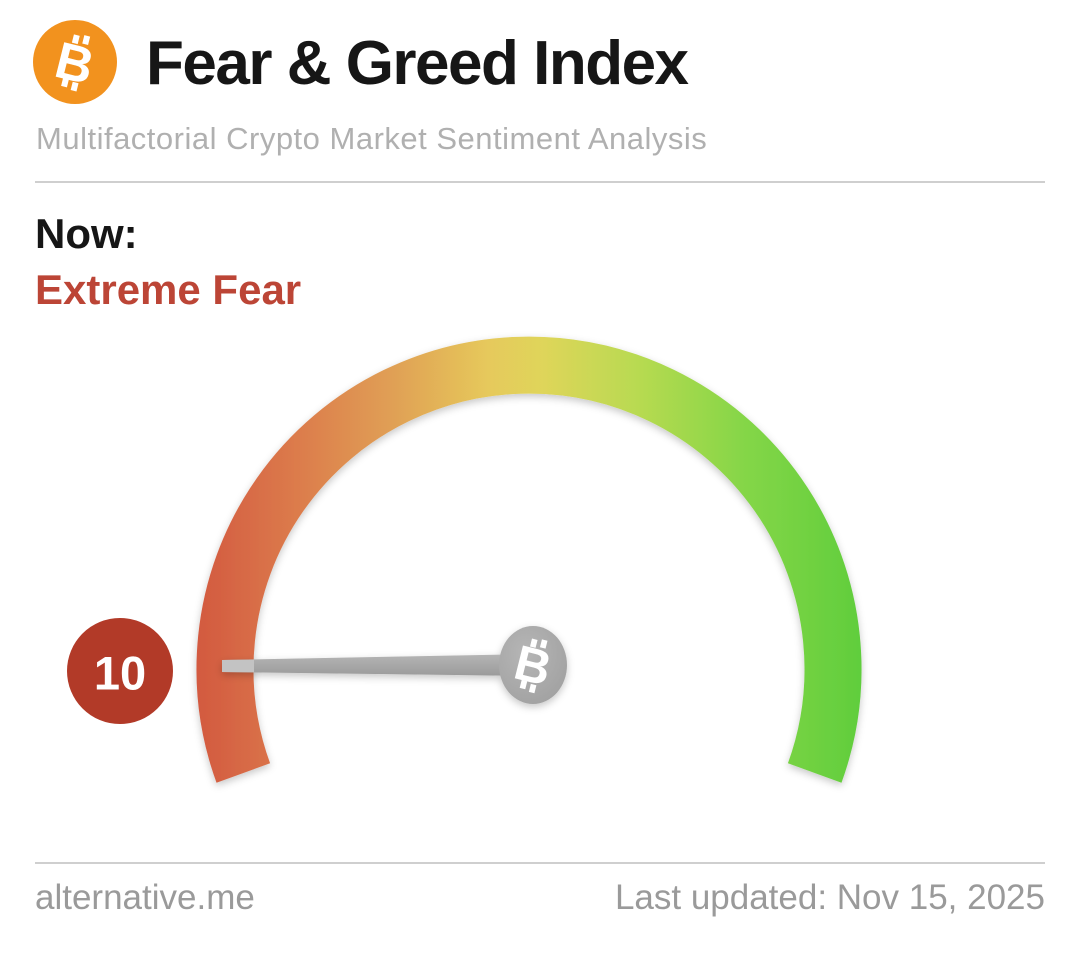 The image size is (1080, 953). Describe the element at coordinates (145, 897) in the screenshot. I see `source-link: alternative.me` at that location.